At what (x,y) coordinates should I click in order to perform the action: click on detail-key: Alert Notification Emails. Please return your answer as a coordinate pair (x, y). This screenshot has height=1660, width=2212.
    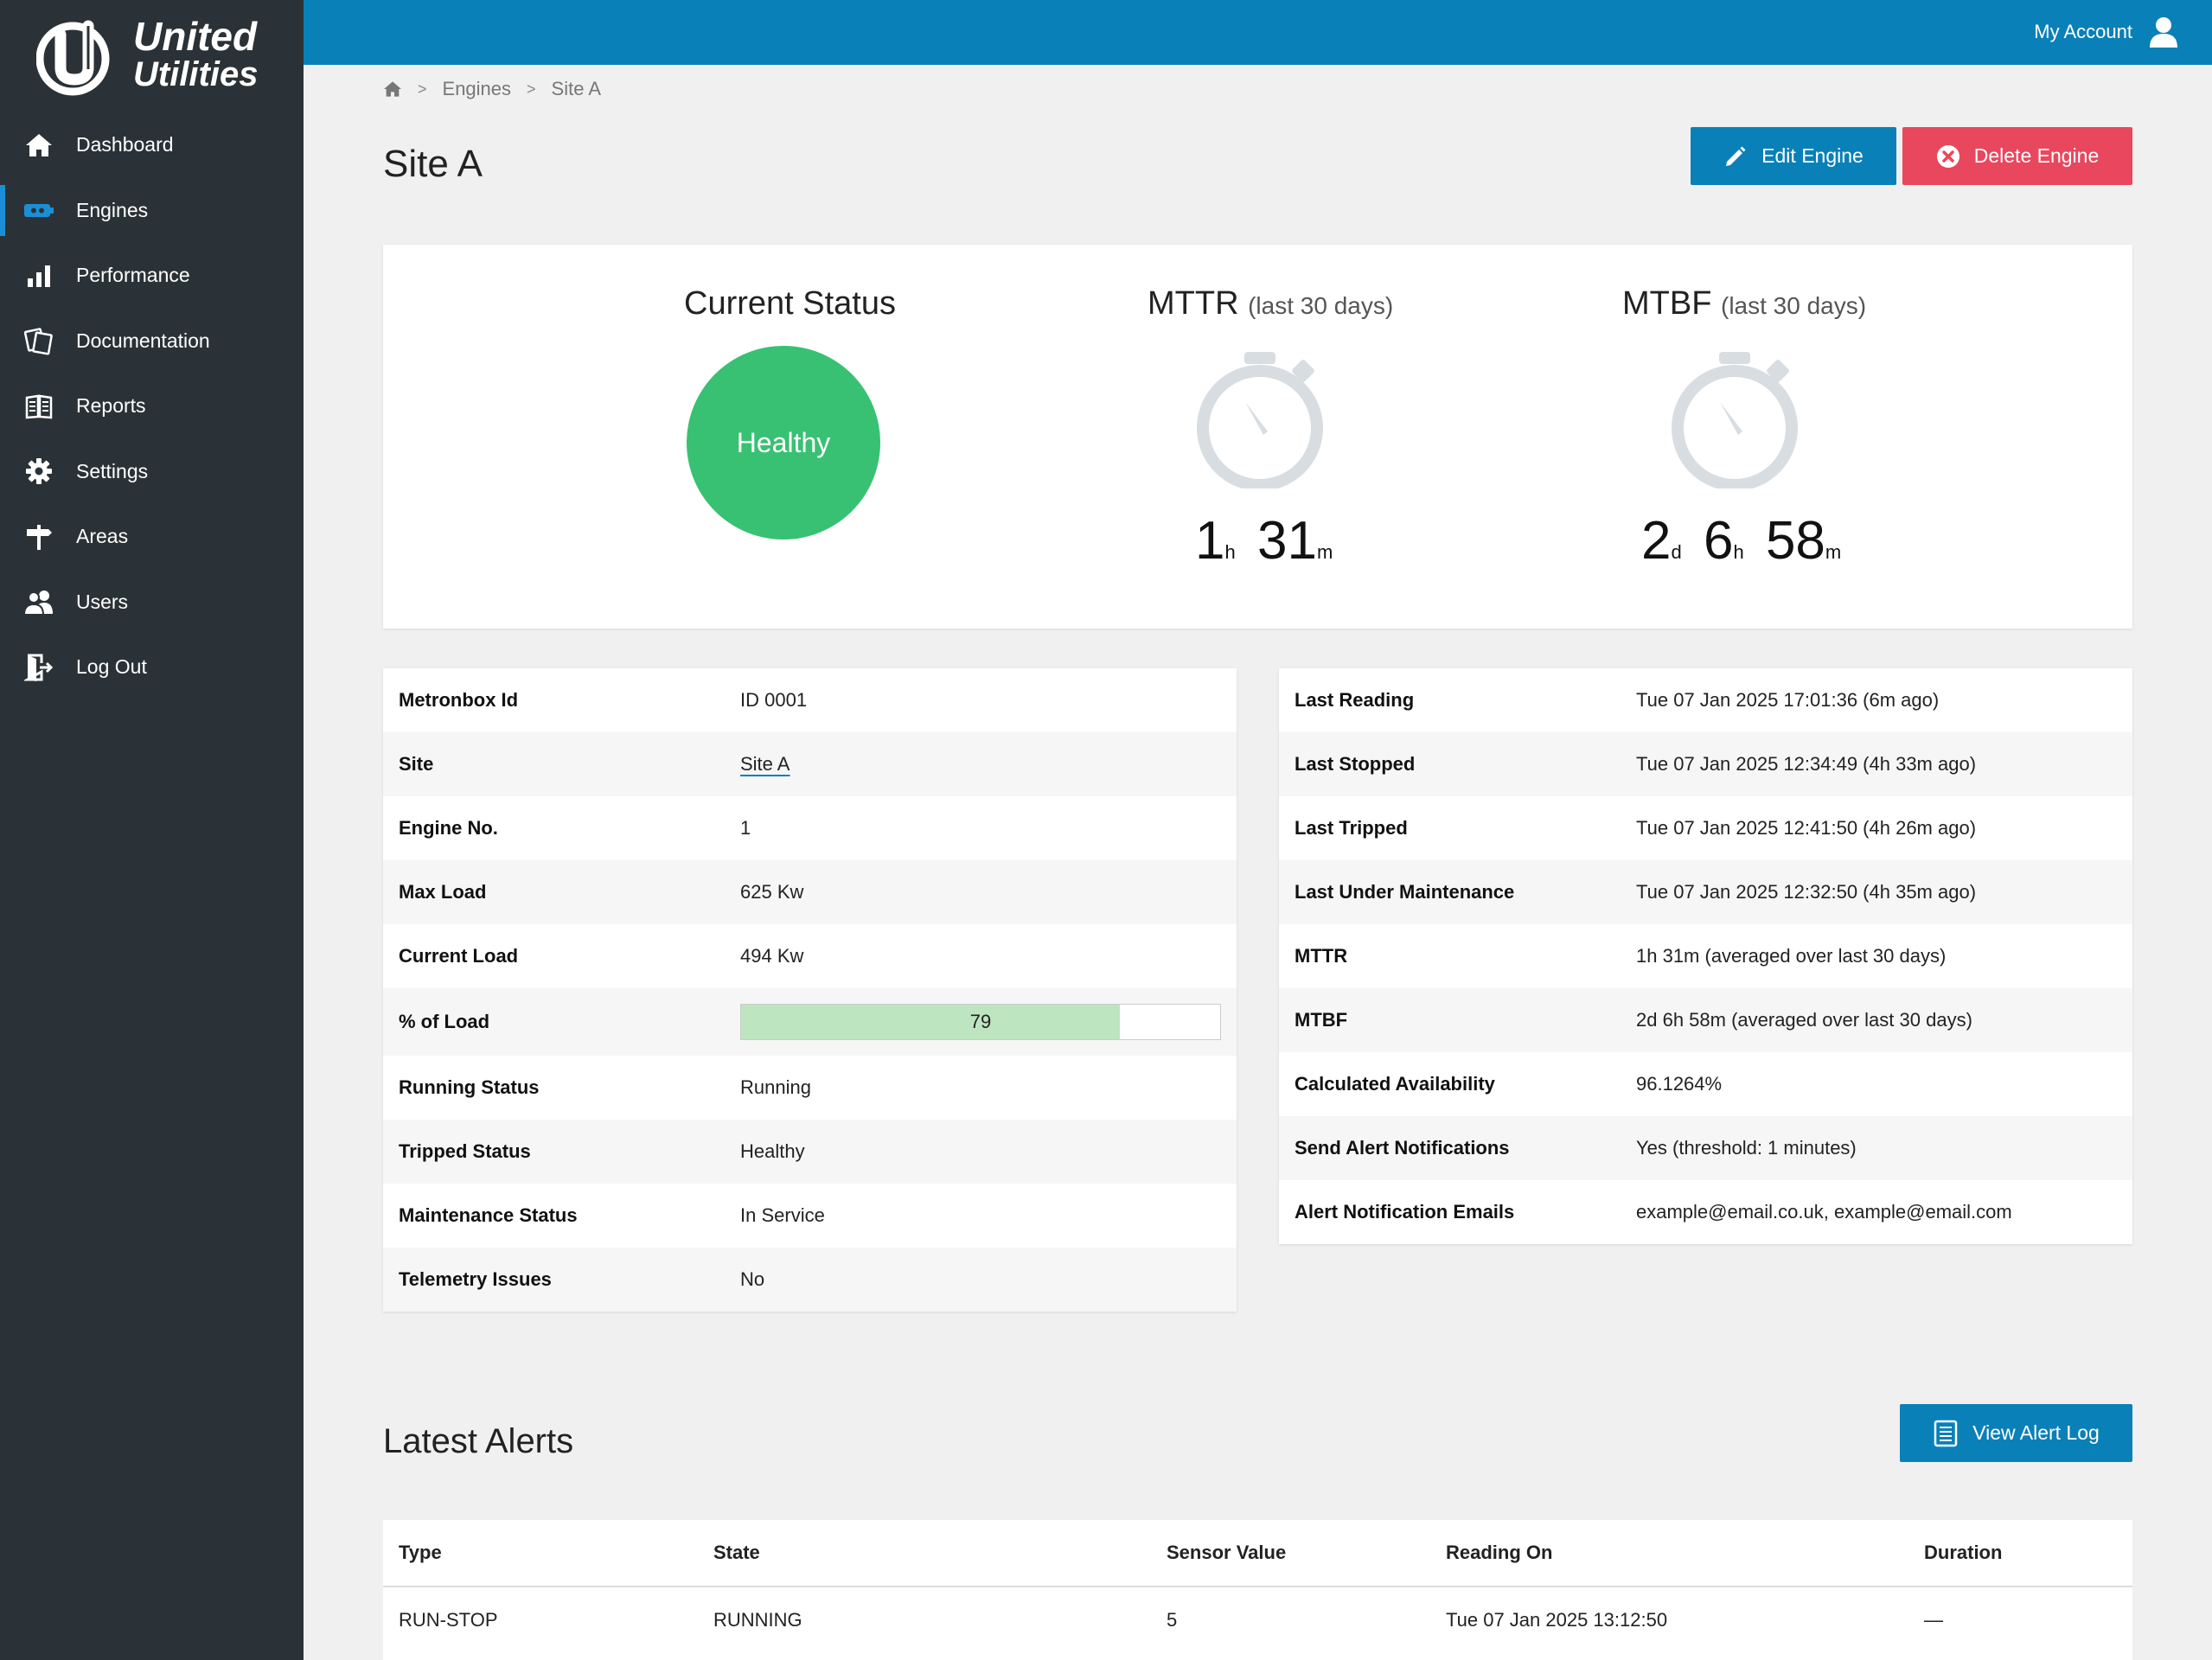
    Looking at the image, I should click on (1405, 1212).